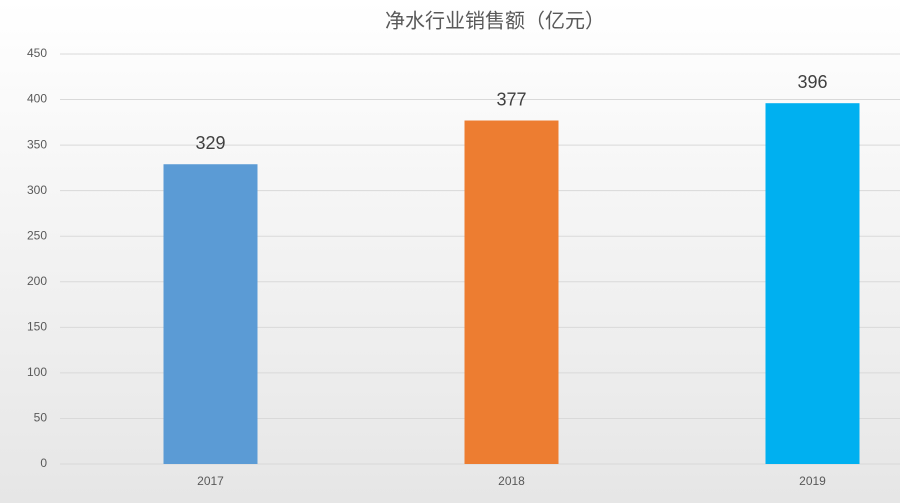  Describe the element at coordinates (37, 235) in the screenshot. I see `y-tick-label: 250` at that location.